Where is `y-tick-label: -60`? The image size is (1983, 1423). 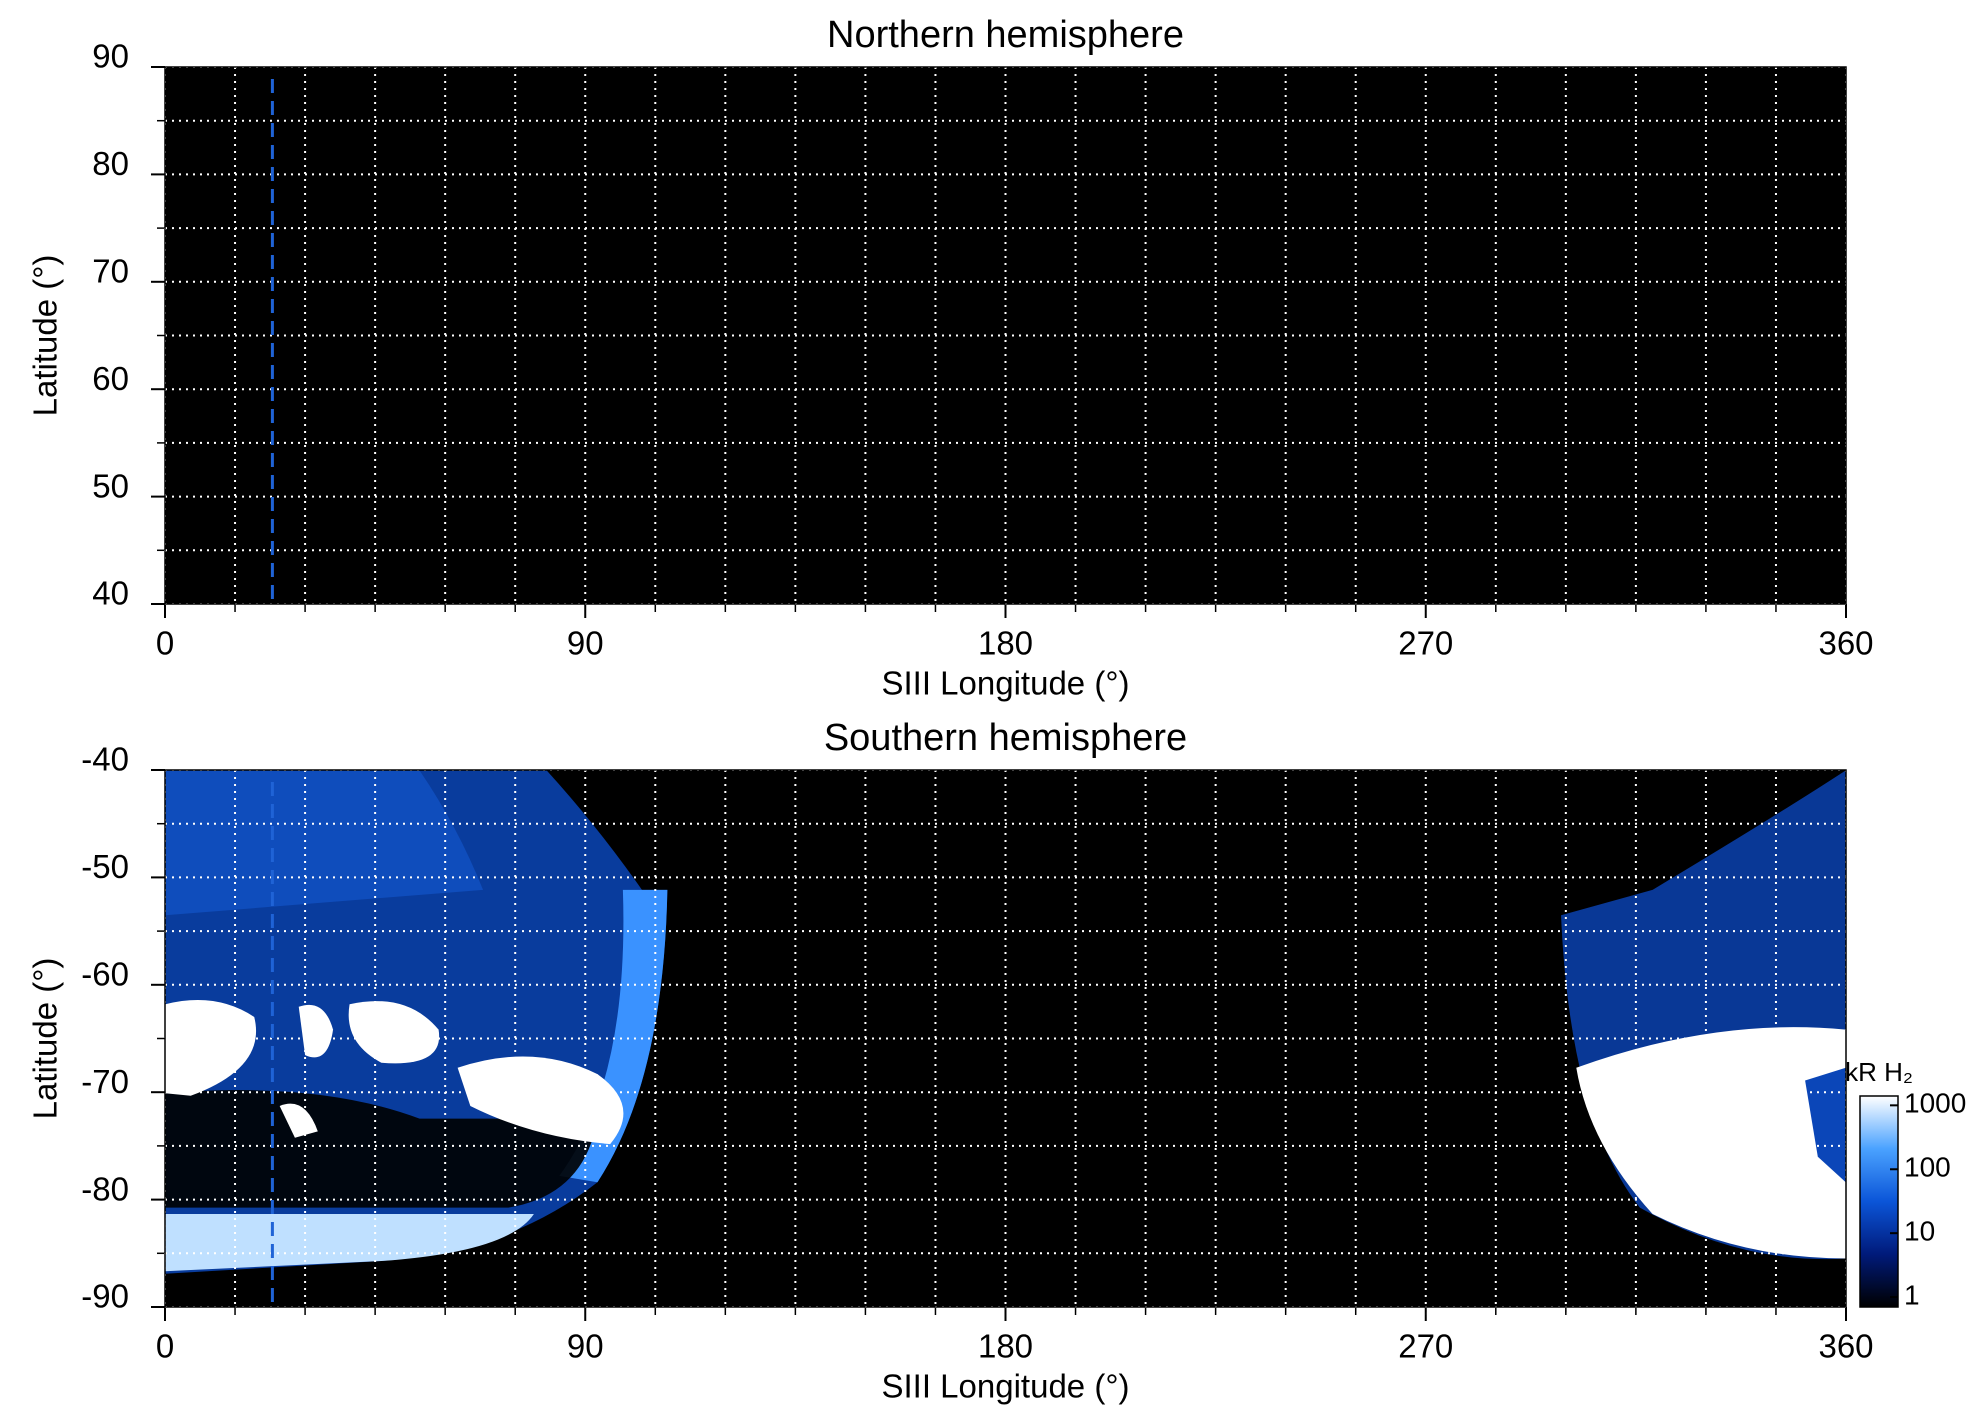 y-tick-label: -60 is located at coordinates (105, 974).